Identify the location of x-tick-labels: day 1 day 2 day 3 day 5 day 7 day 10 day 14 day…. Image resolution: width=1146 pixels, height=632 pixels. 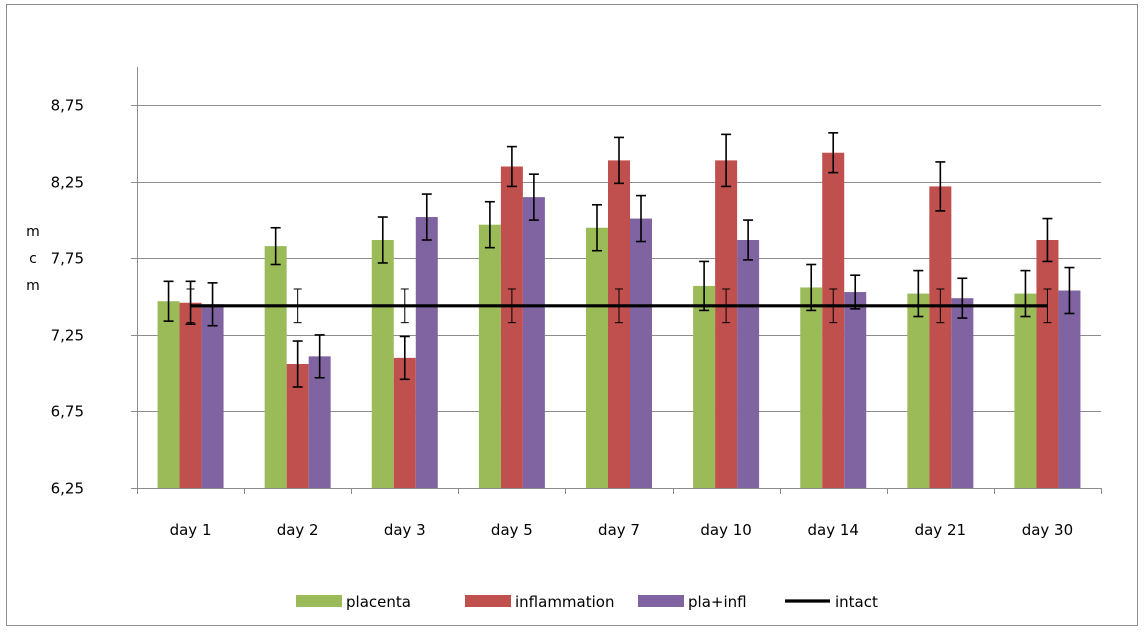
(622, 530).